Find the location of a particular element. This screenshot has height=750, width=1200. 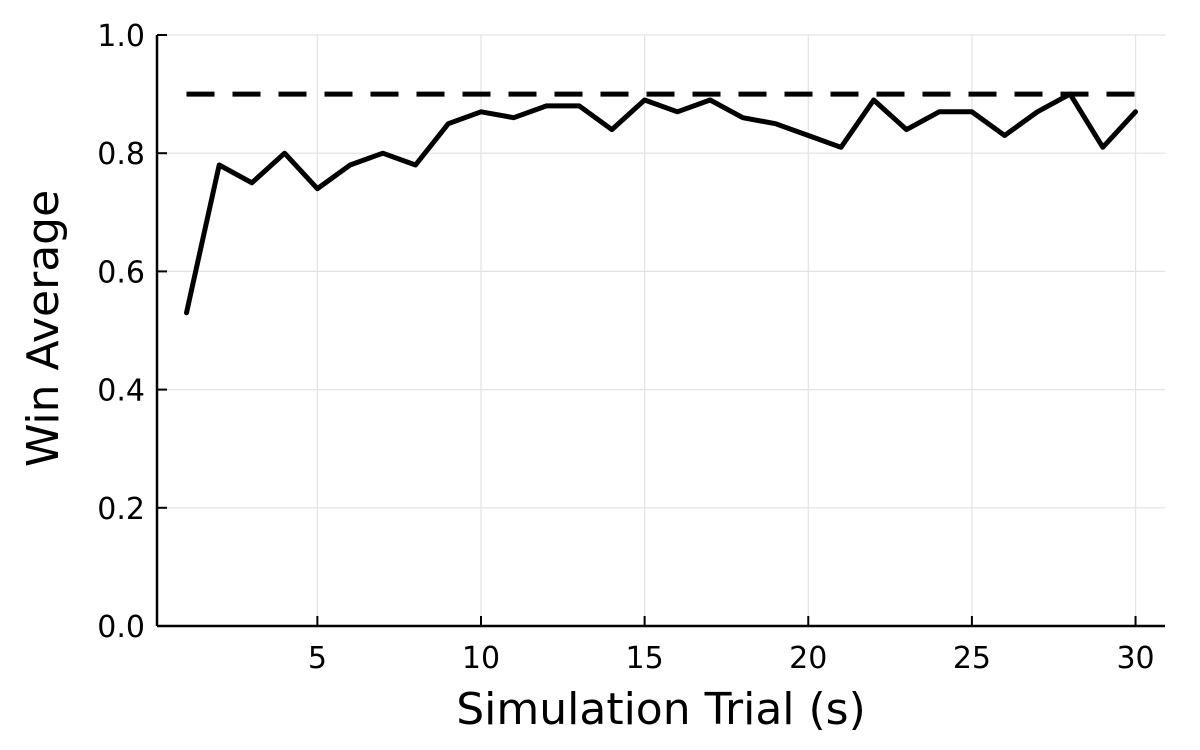

y-tick-label: 1.0 is located at coordinates (121, 36).